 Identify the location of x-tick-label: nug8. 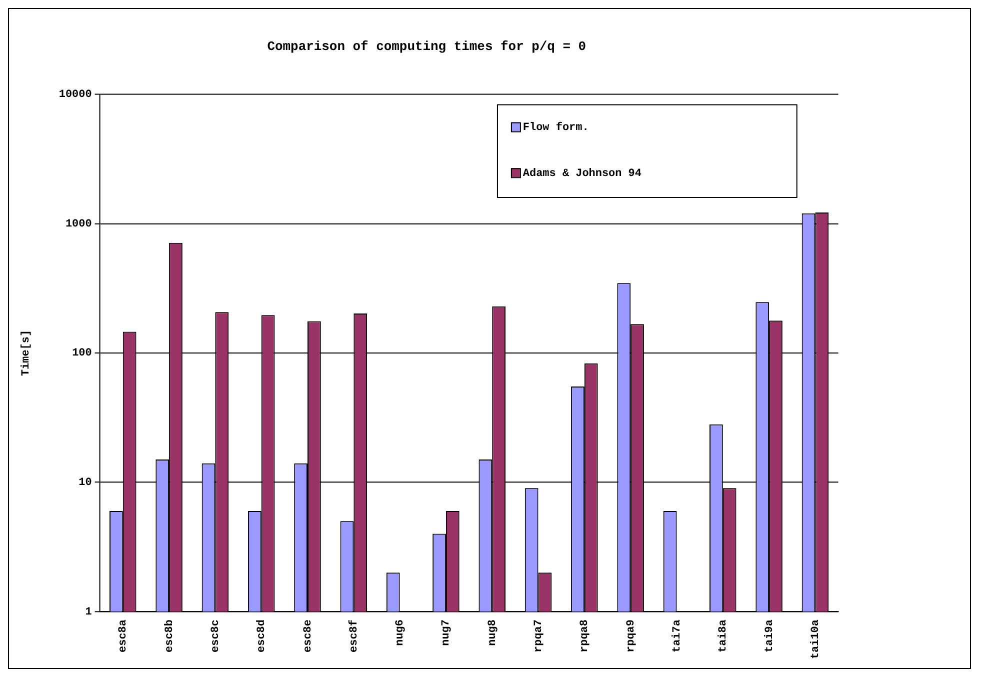
(492, 633).